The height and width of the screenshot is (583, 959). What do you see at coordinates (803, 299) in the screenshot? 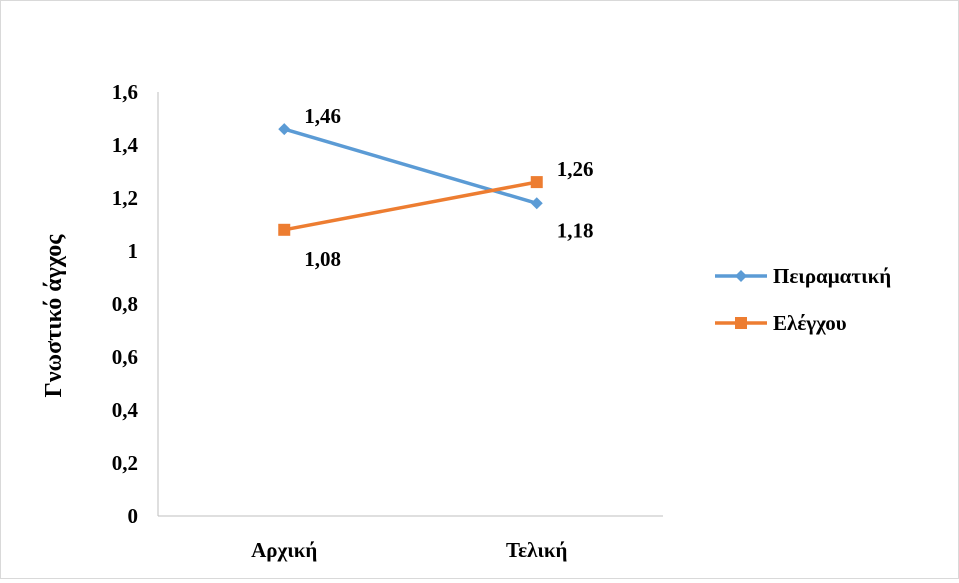
I see `legend: Πειραματική Ελέγχου` at bounding box center [803, 299].